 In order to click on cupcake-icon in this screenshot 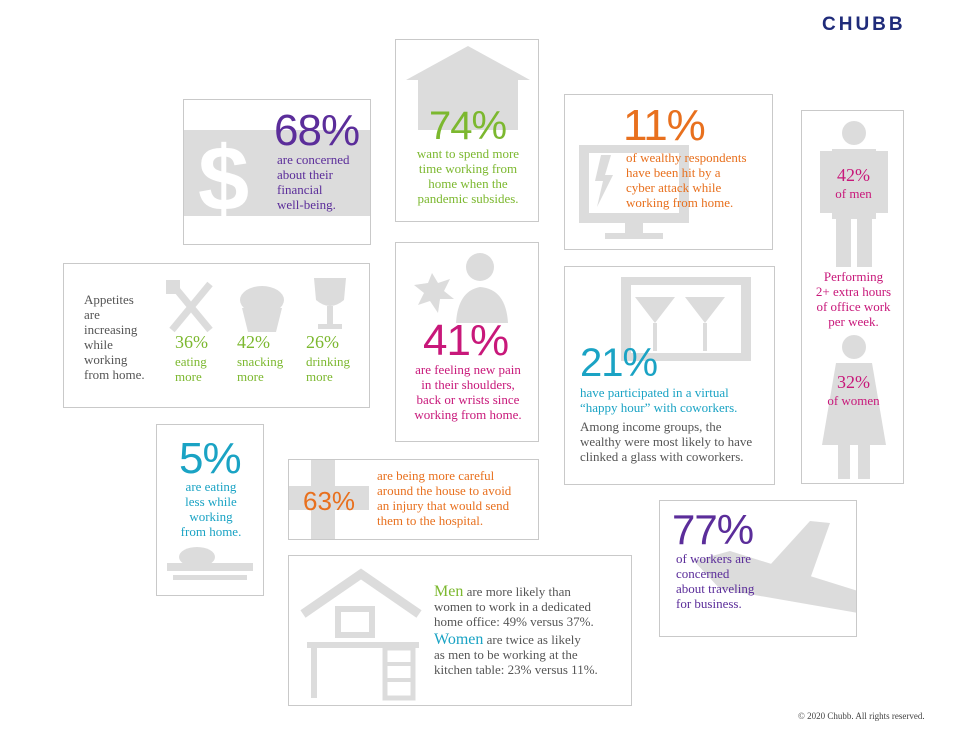, I will do `click(262, 309)`.